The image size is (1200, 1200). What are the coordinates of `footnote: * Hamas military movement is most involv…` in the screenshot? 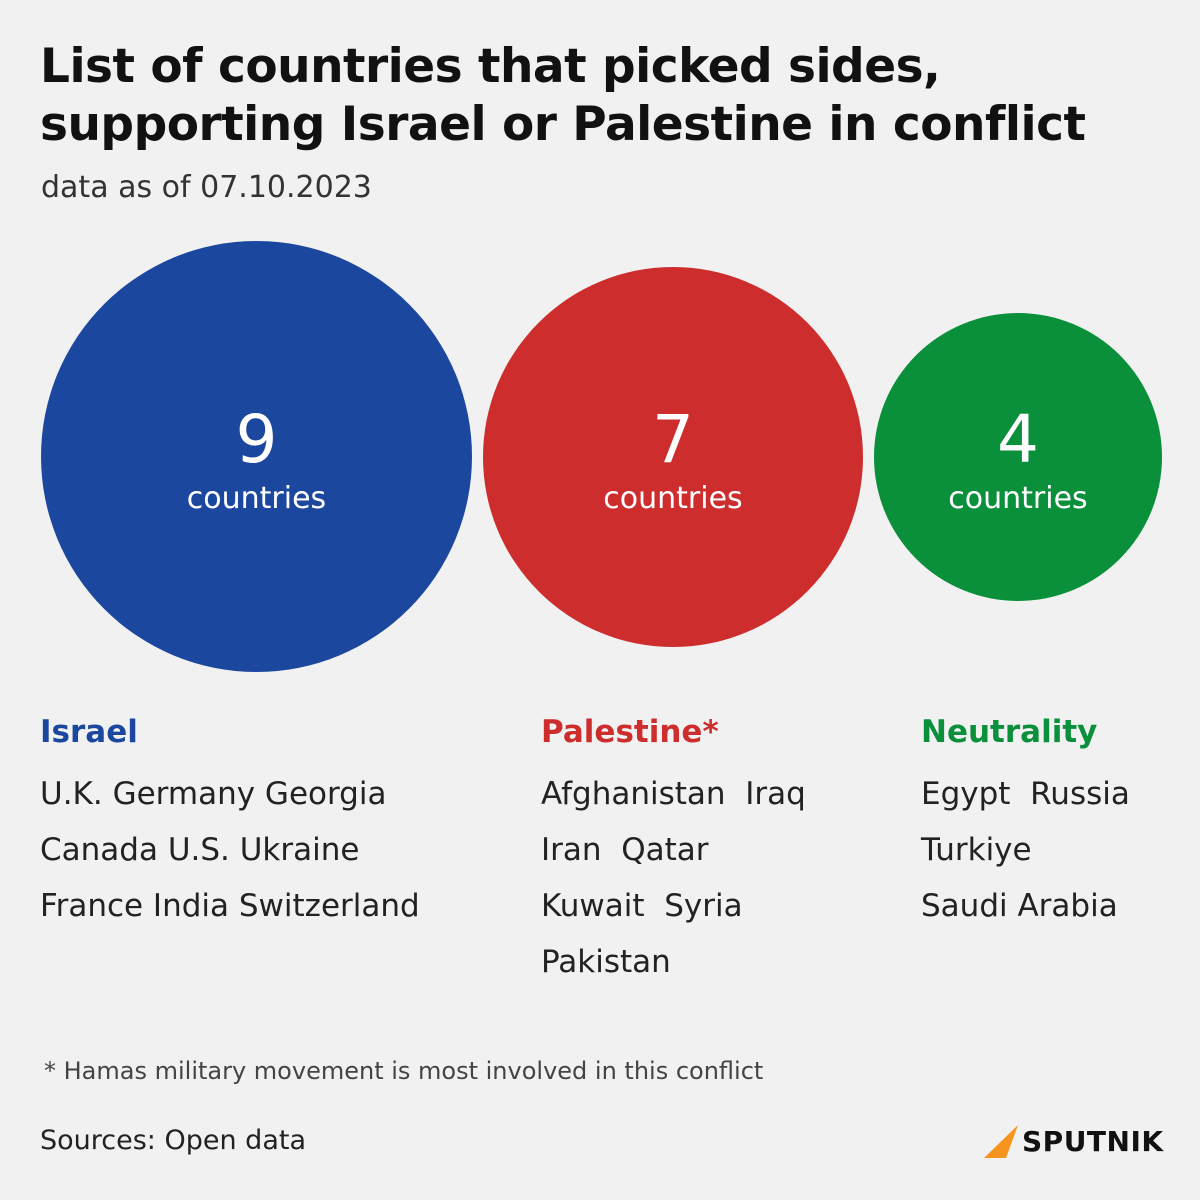 It's located at (404, 1071).